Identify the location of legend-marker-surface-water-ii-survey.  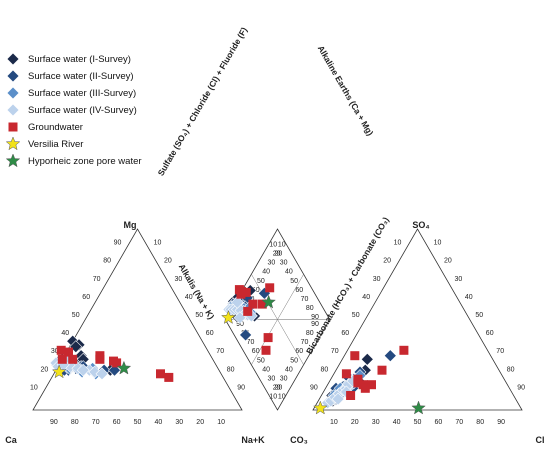
(13, 76).